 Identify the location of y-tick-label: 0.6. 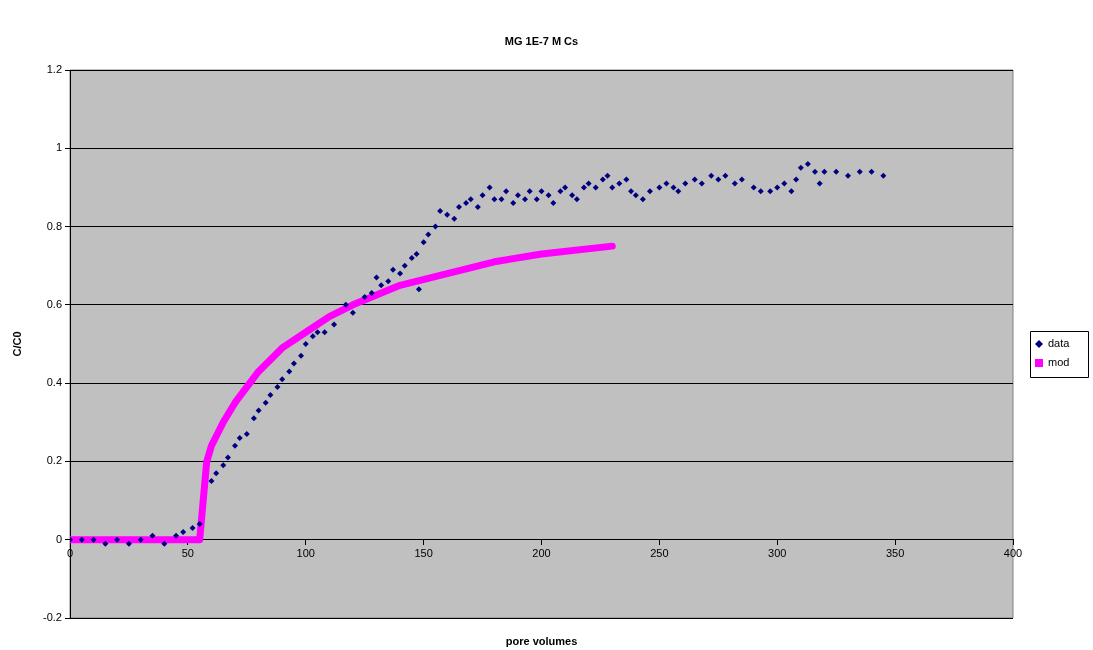
(54, 303).